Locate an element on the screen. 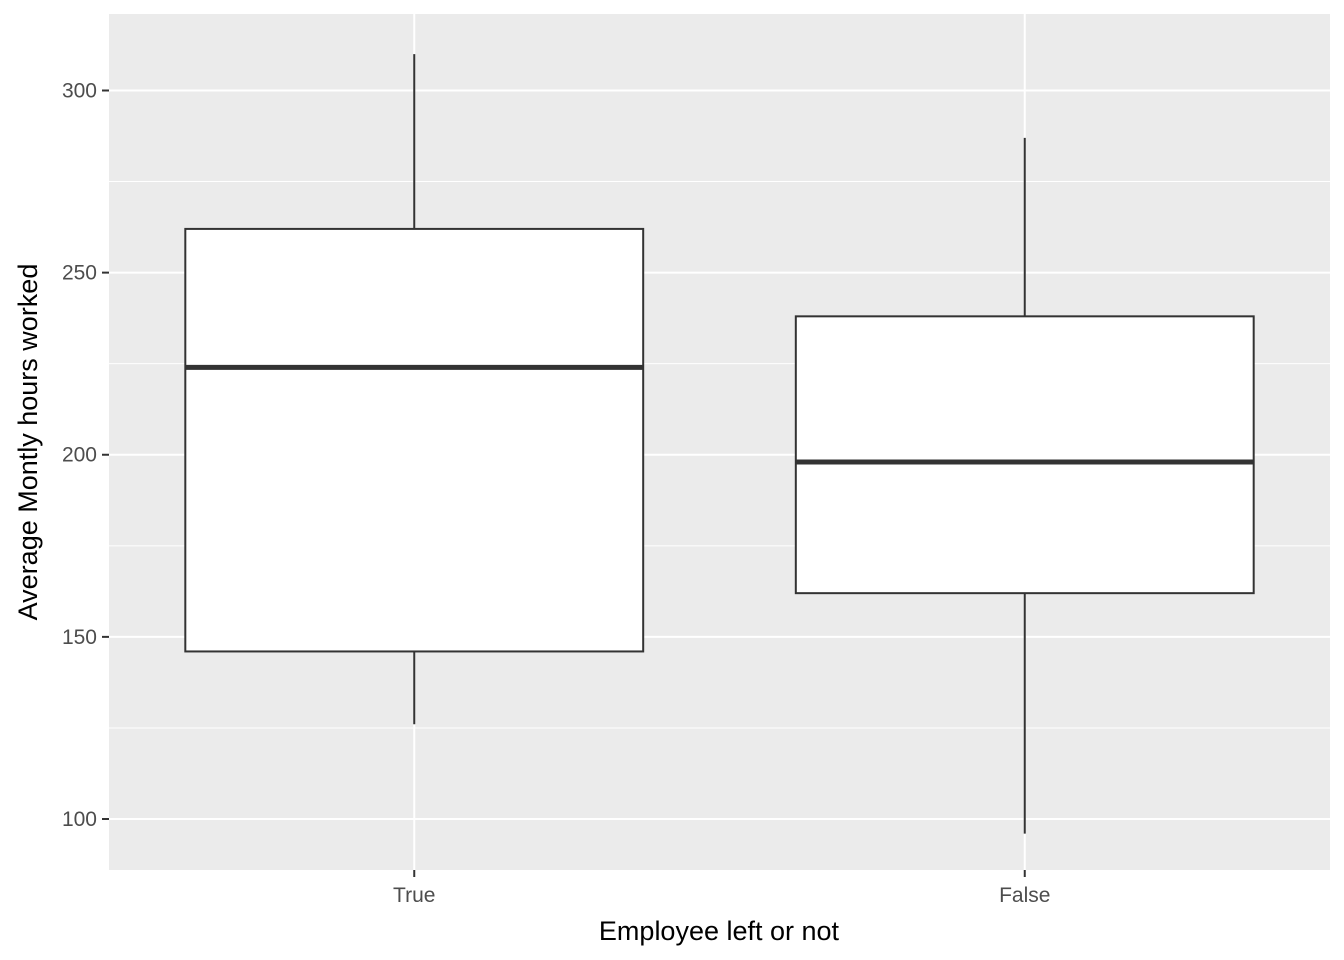 Image resolution: width=1344 pixels, height=960 pixels. y-tick-label: 300 is located at coordinates (79, 90).